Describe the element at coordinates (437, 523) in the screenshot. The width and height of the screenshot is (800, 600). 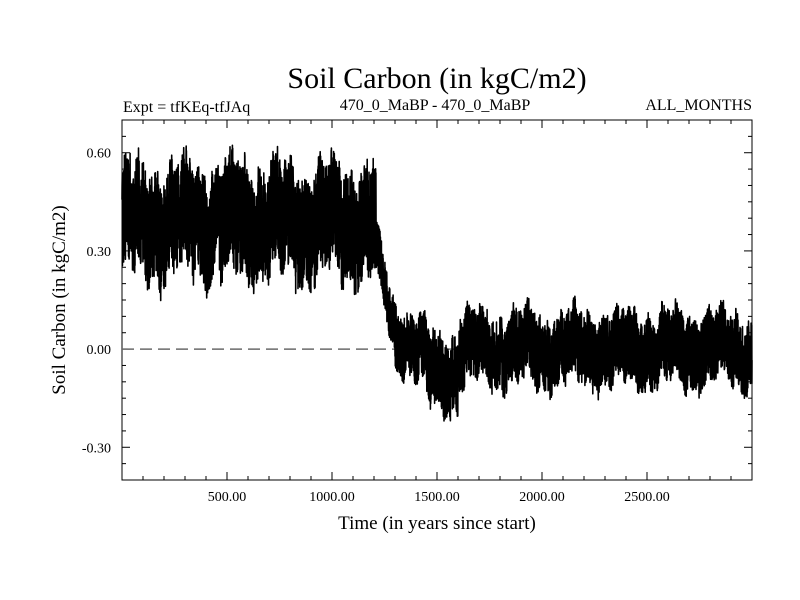
I see `x-axis-title: Time (in years since start)` at that location.